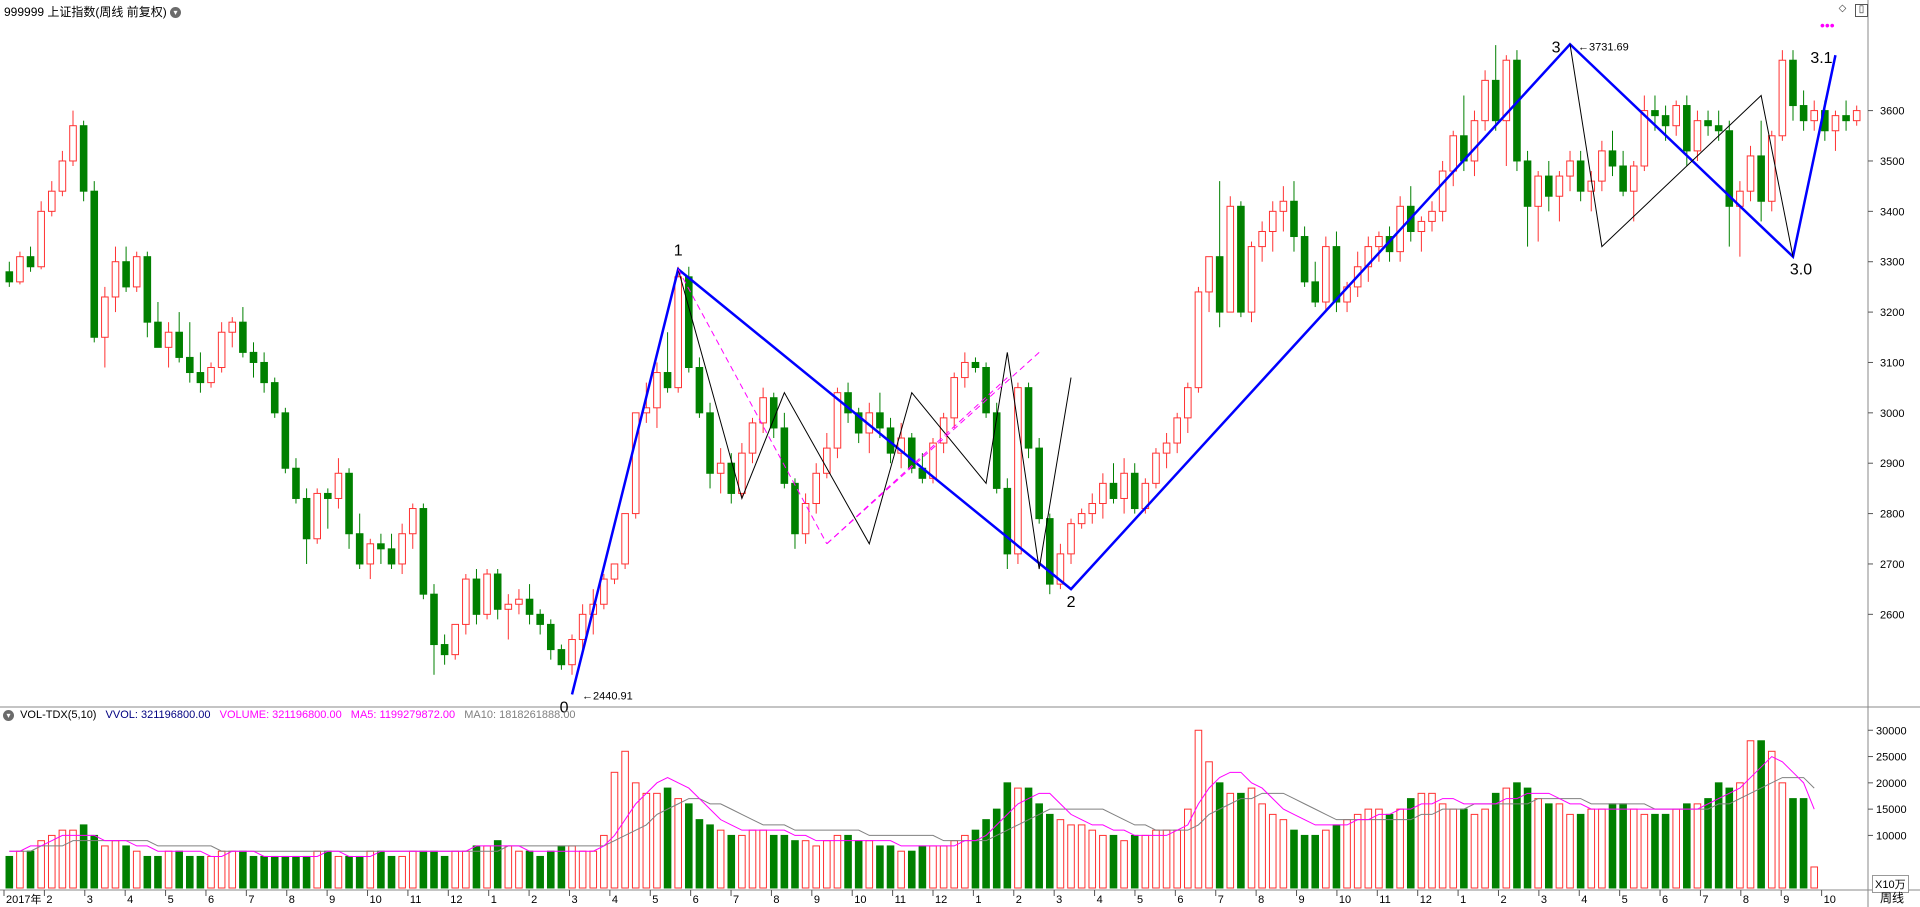 The image size is (1920, 907). I want to click on wave-label: 3.1, so click(1821, 58).